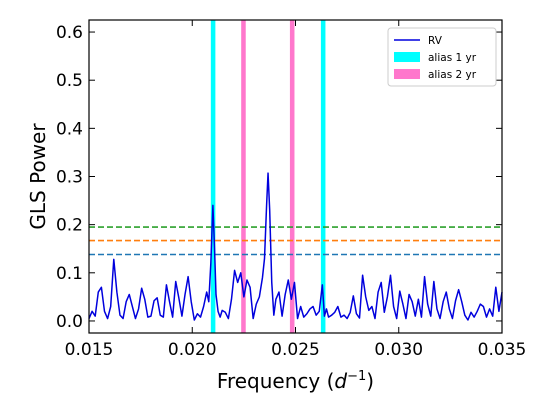  I want to click on y-tick-label: 0.4, so click(69, 129).